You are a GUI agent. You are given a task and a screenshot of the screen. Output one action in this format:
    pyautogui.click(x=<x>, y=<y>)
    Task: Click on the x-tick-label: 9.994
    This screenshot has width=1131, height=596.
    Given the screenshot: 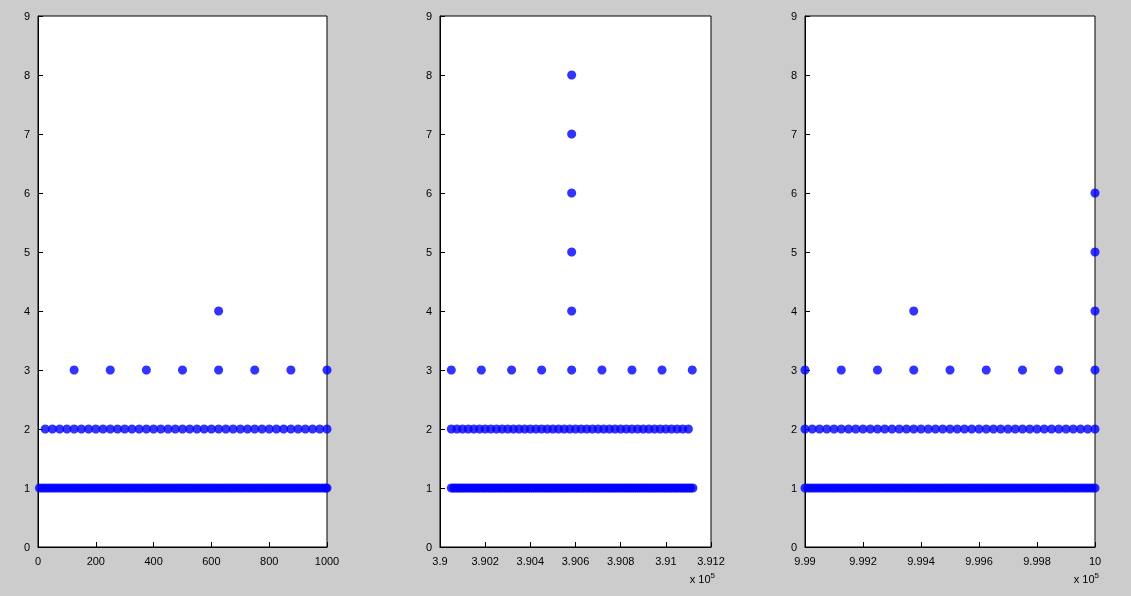 What is the action you would take?
    pyautogui.click(x=921, y=560)
    